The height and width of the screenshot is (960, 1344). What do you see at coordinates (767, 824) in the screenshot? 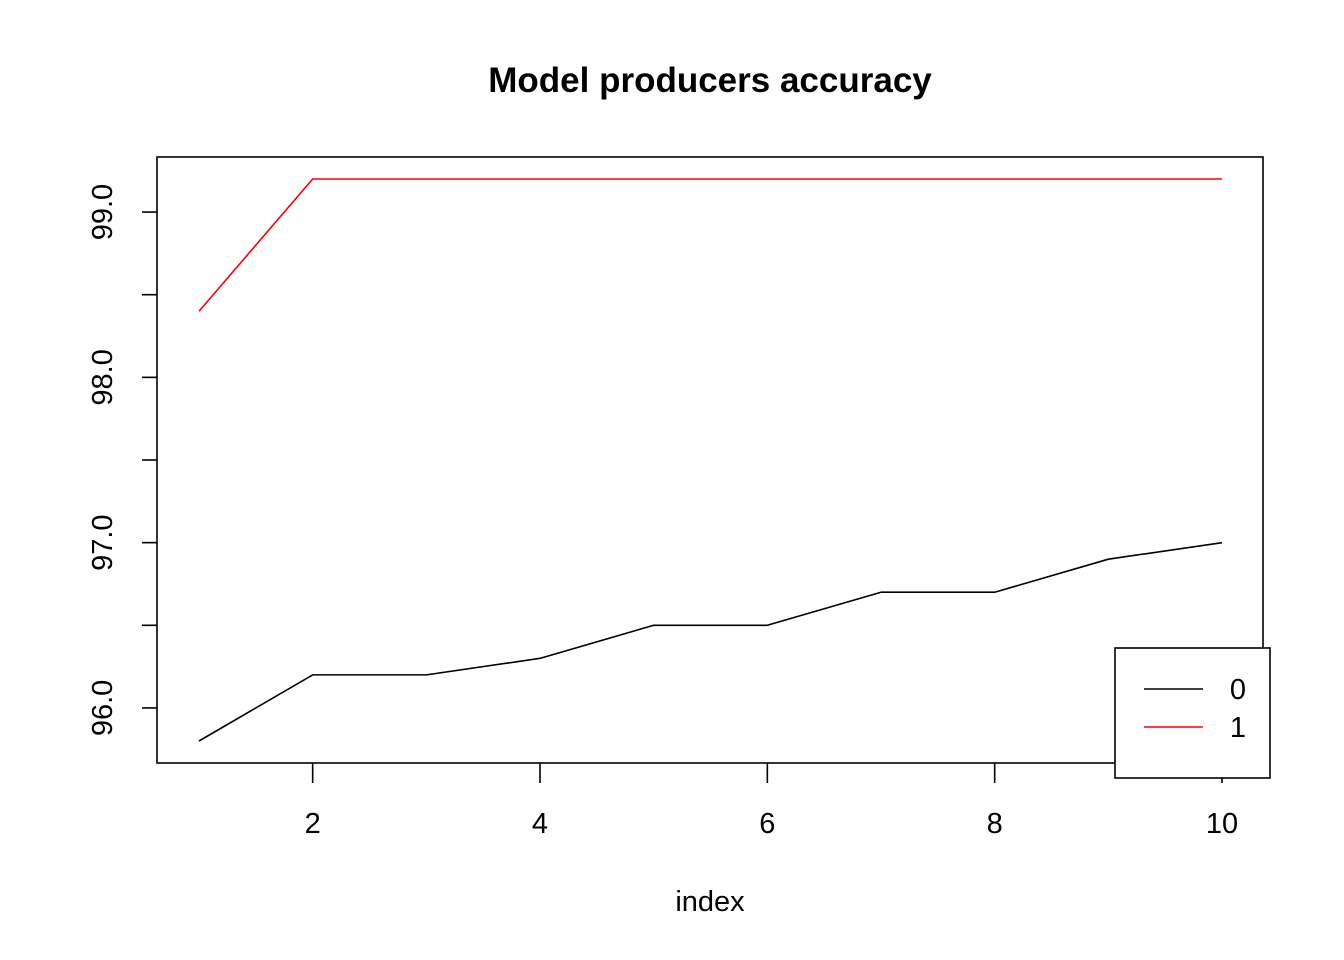
I see `x-tick-label: 6` at bounding box center [767, 824].